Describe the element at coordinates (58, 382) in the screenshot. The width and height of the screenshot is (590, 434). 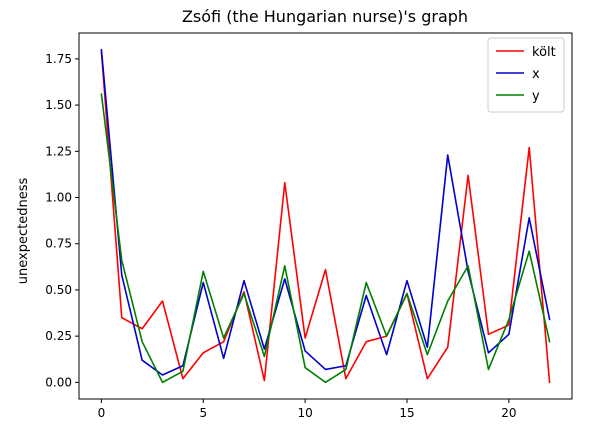
I see `y-tick-label: 0.00` at that location.